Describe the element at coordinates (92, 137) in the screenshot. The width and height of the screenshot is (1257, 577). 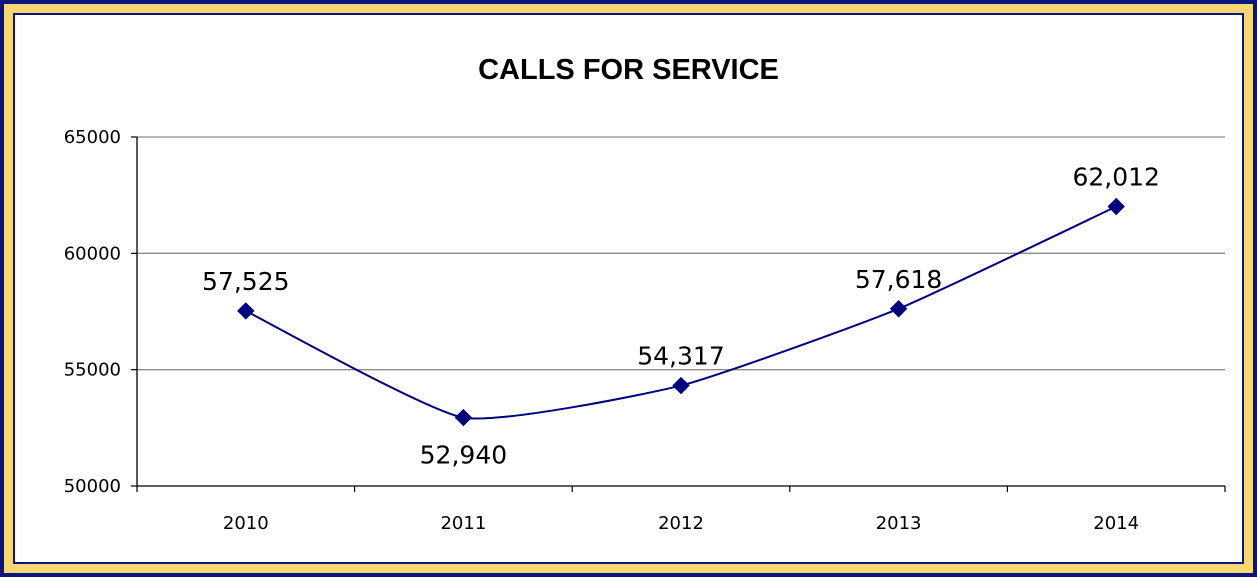
I see `y-tick-label: 65000` at that location.